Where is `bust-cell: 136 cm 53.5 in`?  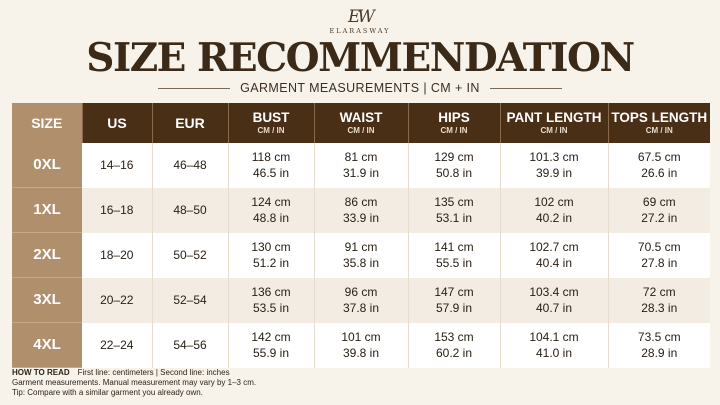 bust-cell: 136 cm 53.5 in is located at coordinates (271, 300).